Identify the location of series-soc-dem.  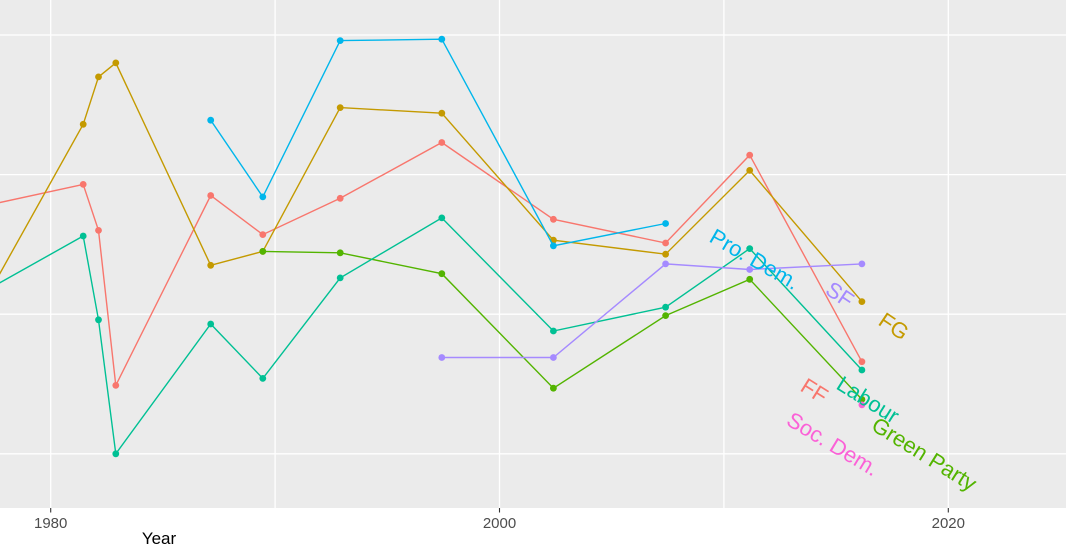
(862, 405).